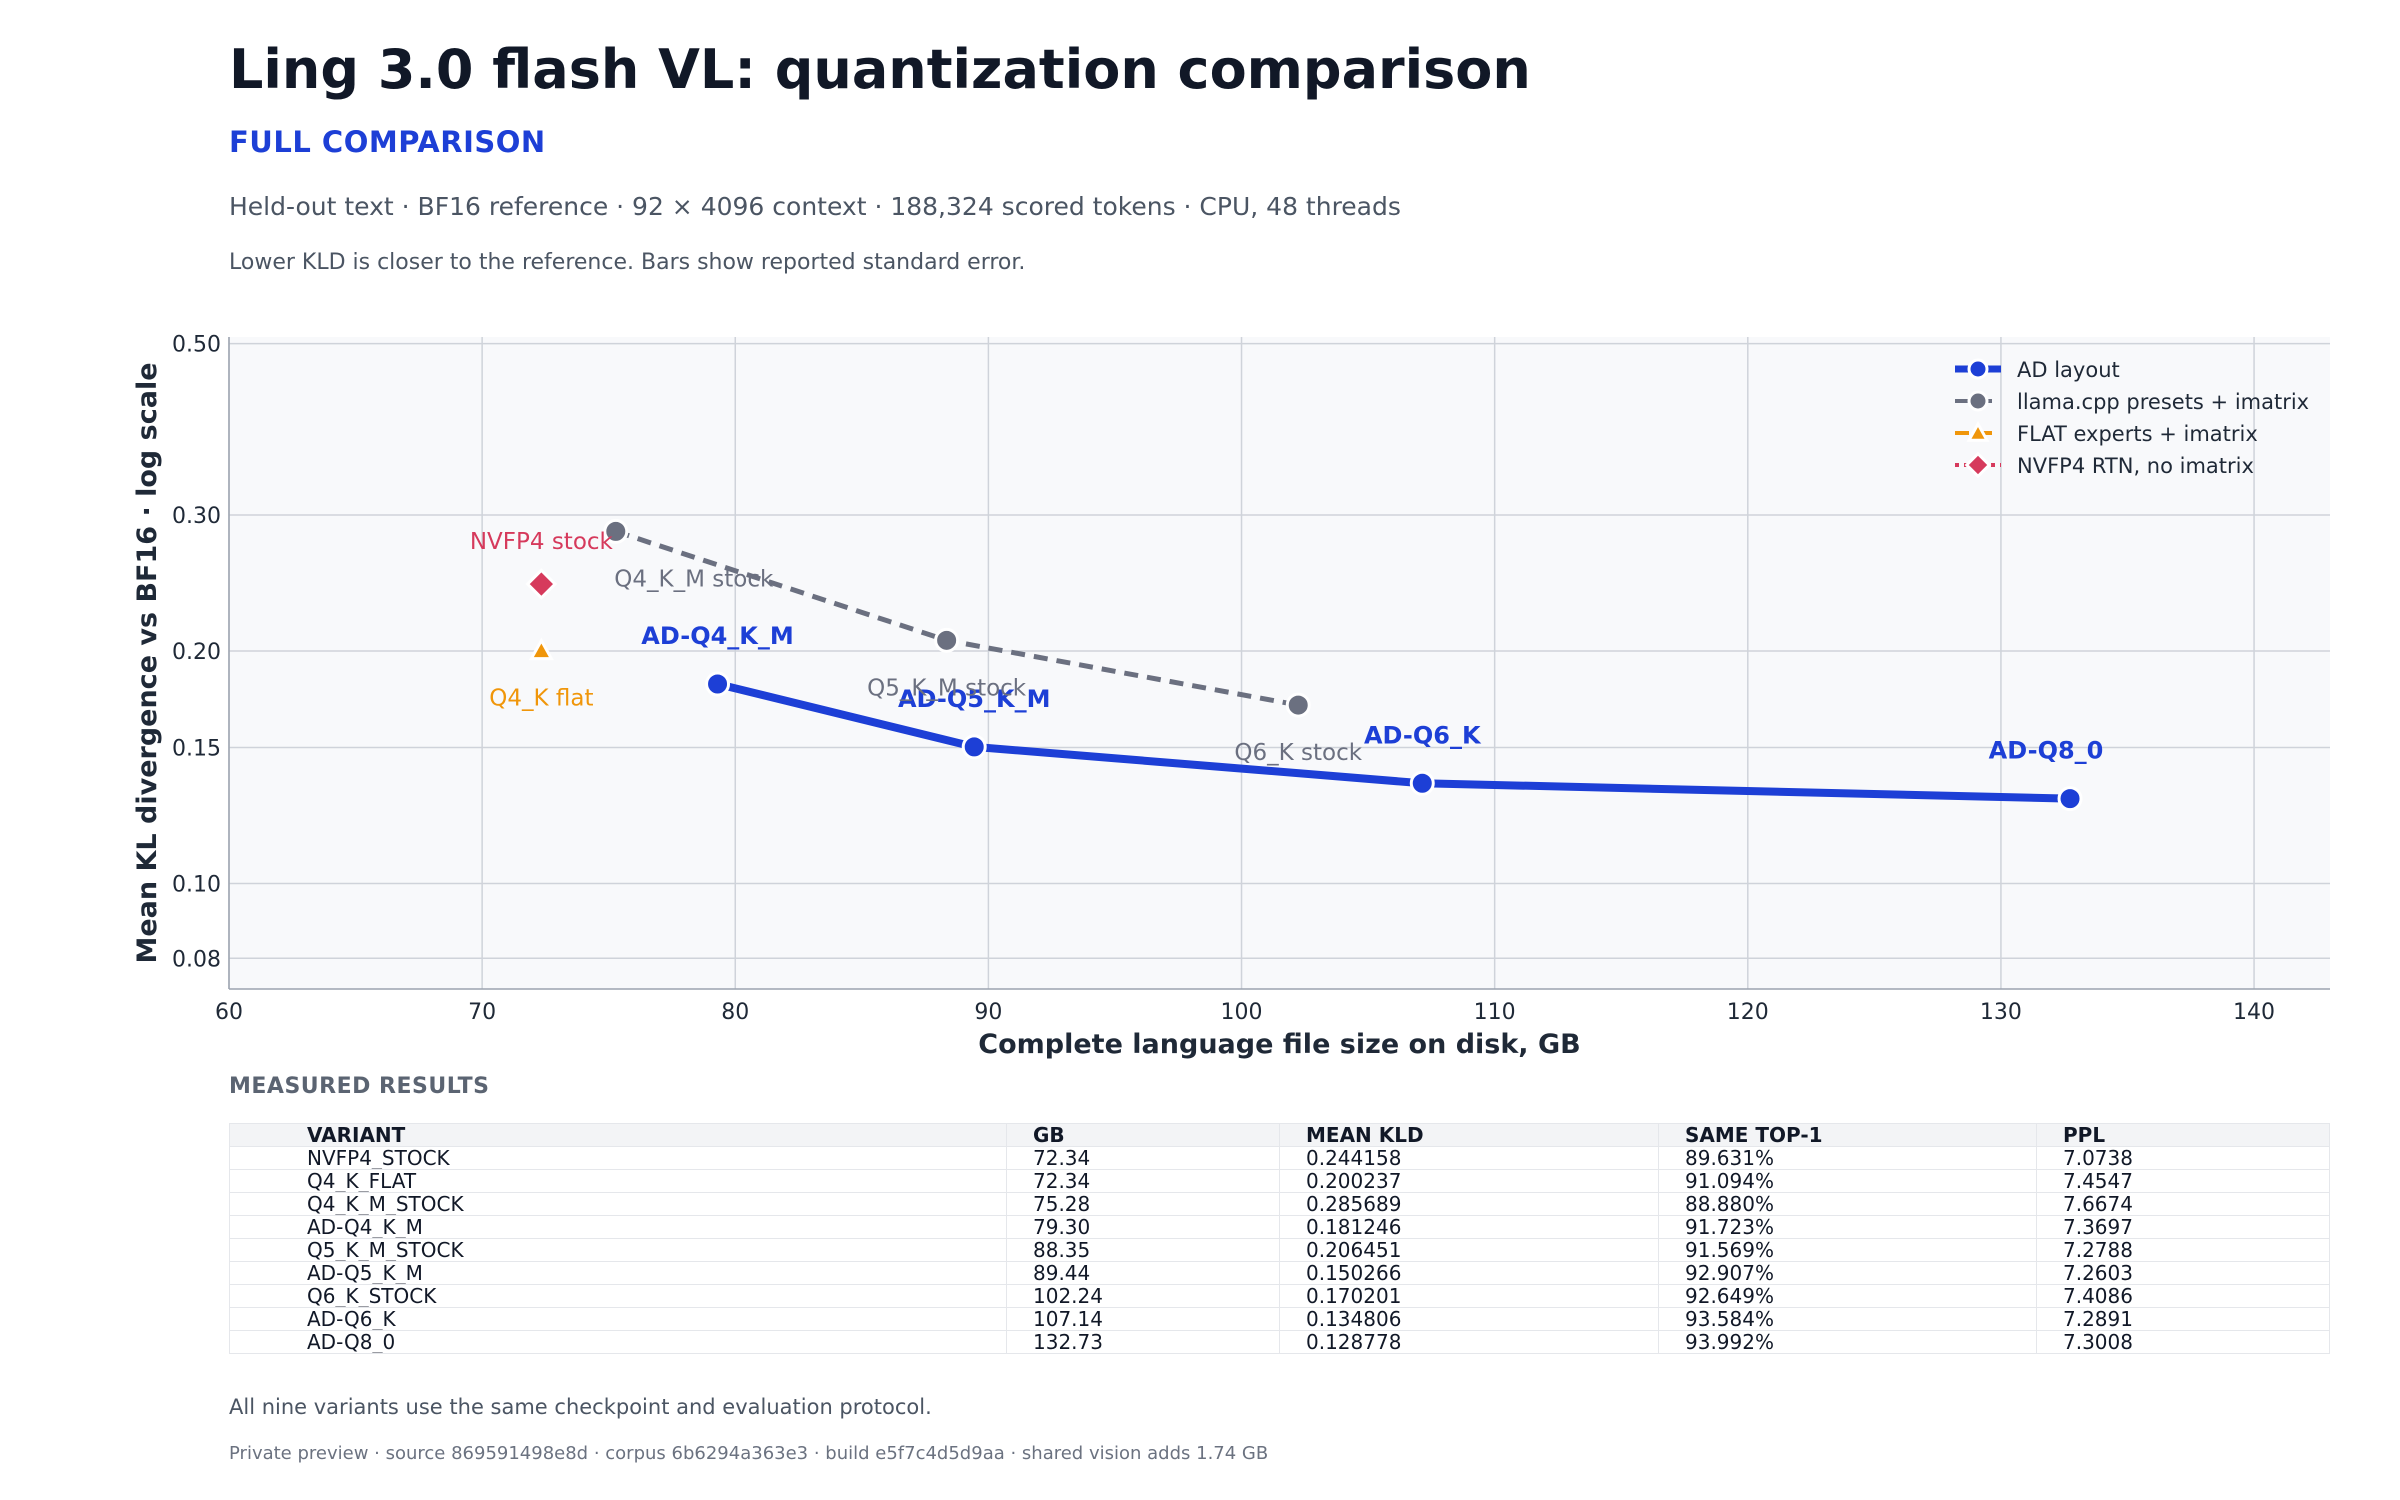 The height and width of the screenshot is (1500, 2400). What do you see at coordinates (618, 1181) in the screenshot?
I see `table-cell: Q4_K_FLAT` at bounding box center [618, 1181].